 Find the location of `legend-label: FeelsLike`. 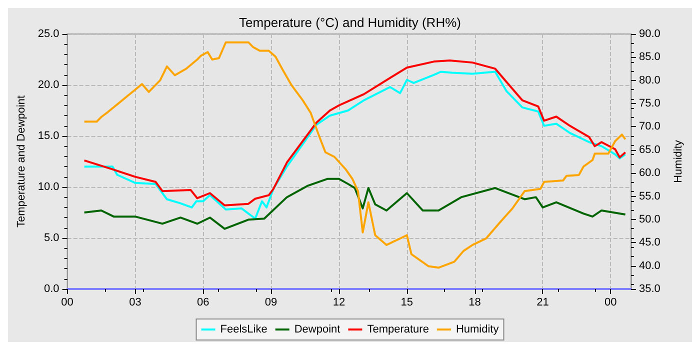

legend-label: FeelsLike is located at coordinates (244, 330).